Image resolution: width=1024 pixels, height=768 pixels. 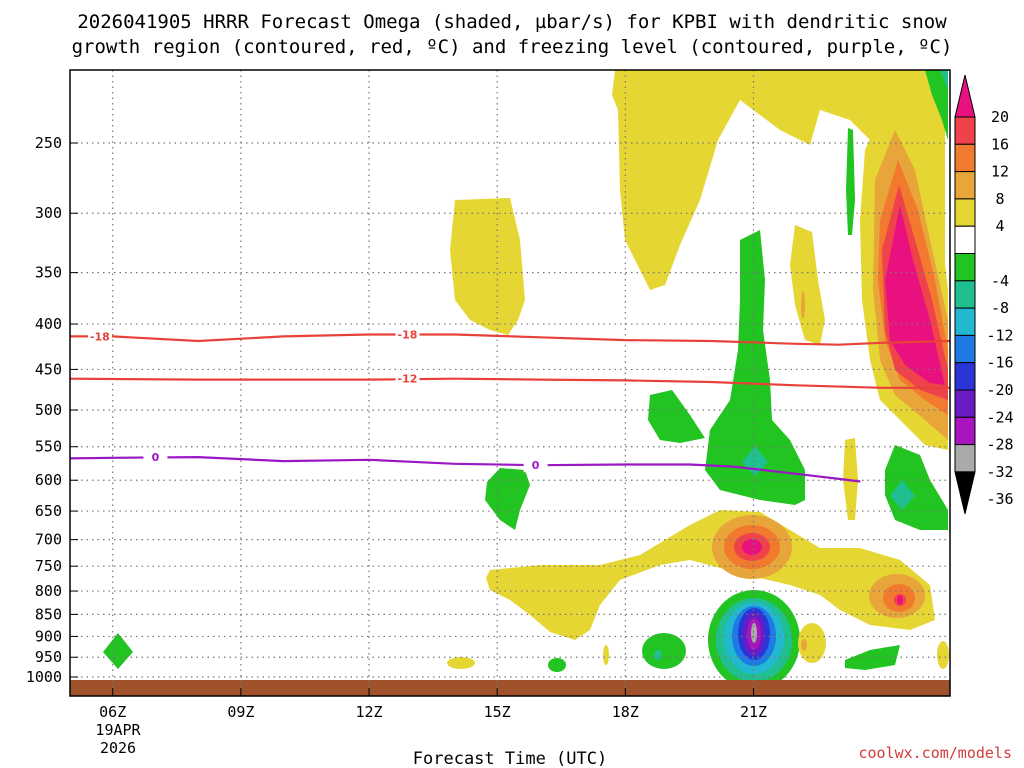 I want to click on date-label-year: 2026, so click(x=118, y=748).